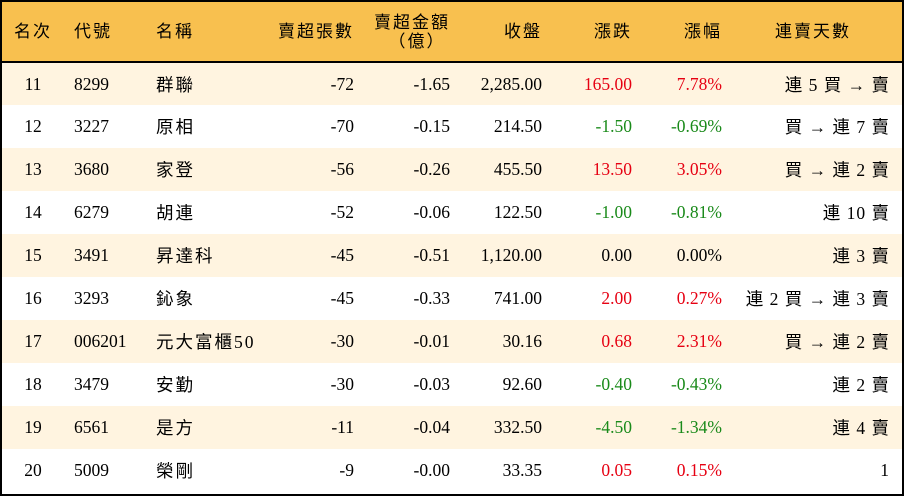 The width and height of the screenshot is (904, 496). What do you see at coordinates (696, 384) in the screenshot?
I see `change-pct-cell: -0.43%` at bounding box center [696, 384].